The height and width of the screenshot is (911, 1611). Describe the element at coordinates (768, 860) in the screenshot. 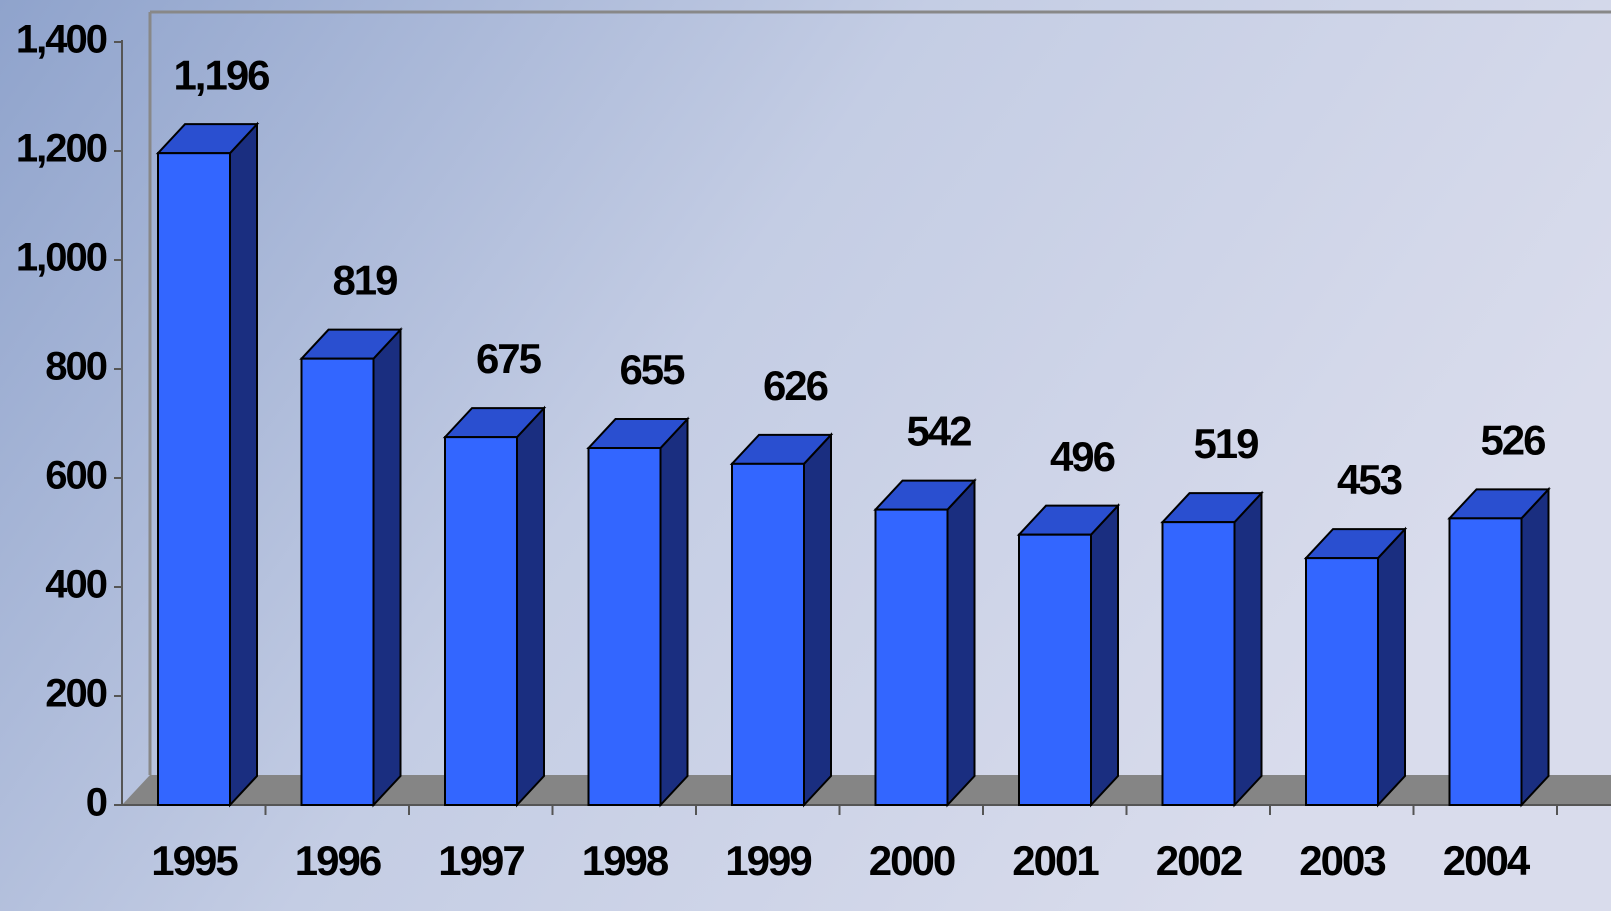

I see `x-tick-label: 1999` at that location.